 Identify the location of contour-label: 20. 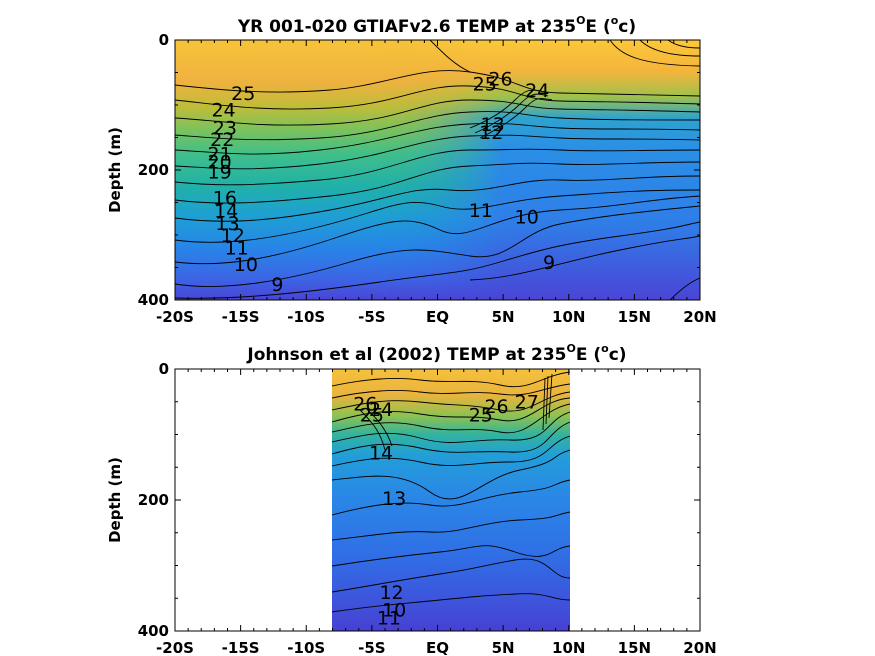
(220, 163).